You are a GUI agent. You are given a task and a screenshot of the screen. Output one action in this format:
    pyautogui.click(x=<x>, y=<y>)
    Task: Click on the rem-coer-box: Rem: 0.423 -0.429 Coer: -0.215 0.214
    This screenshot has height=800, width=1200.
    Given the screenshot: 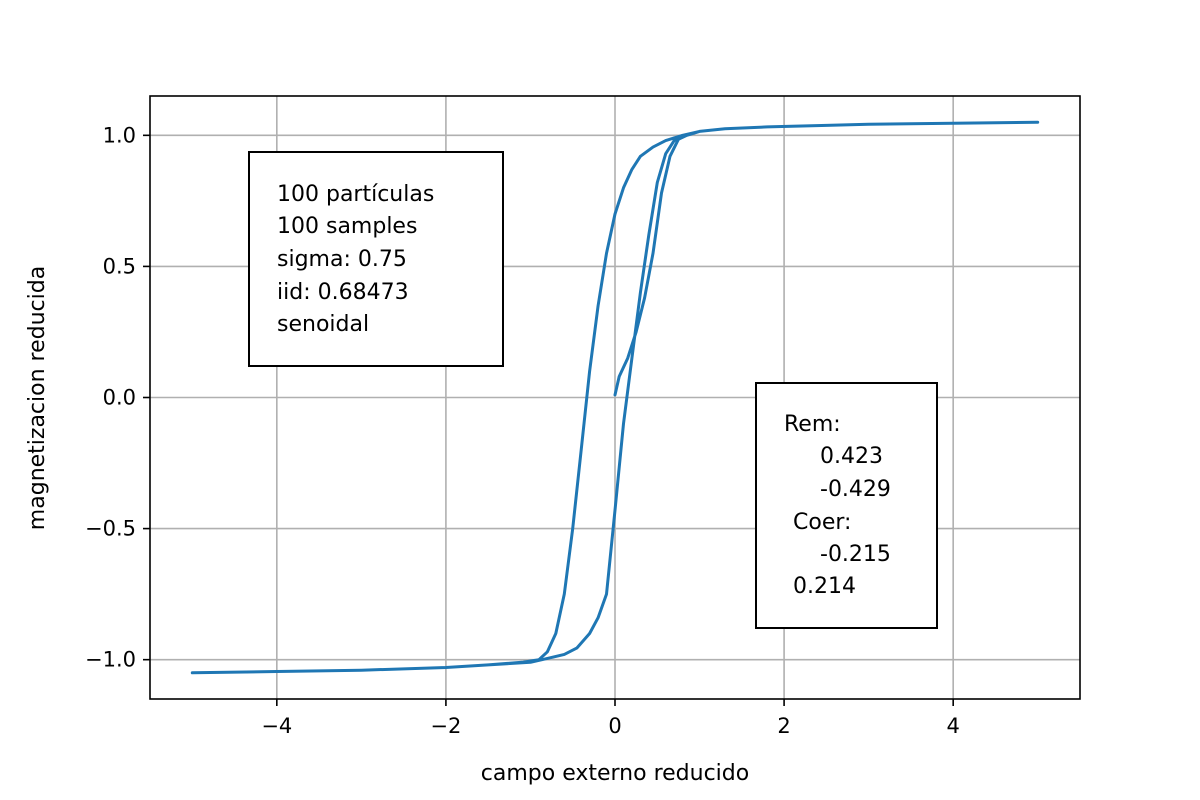 What is the action you would take?
    pyautogui.click(x=846, y=505)
    